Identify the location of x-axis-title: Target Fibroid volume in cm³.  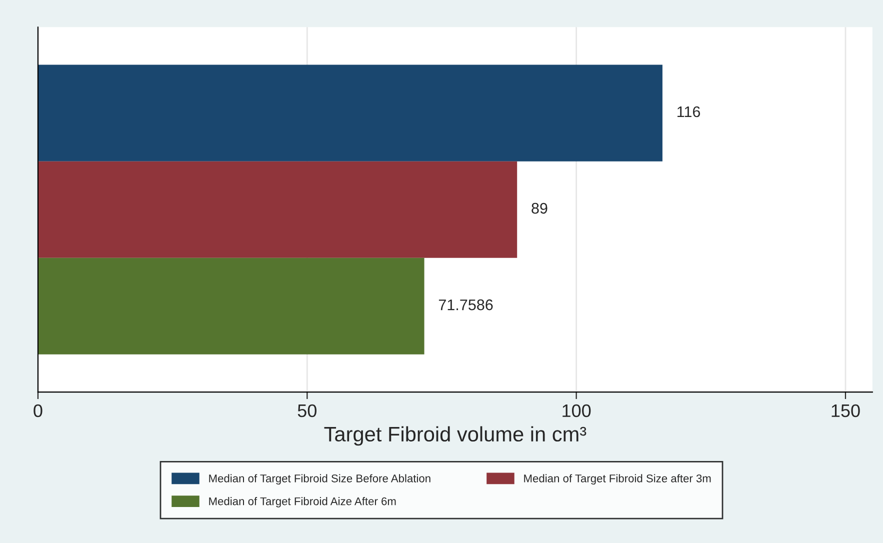
(455, 436).